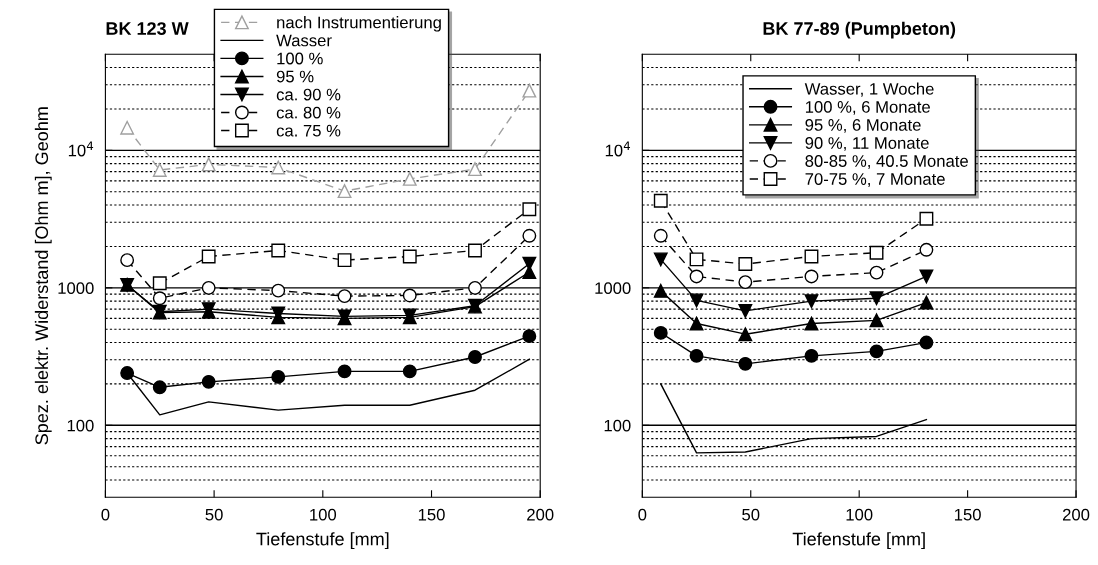 This screenshot has width=1098, height=565. What do you see at coordinates (300, 58) in the screenshot?
I see `legend-label: 100 %` at bounding box center [300, 58].